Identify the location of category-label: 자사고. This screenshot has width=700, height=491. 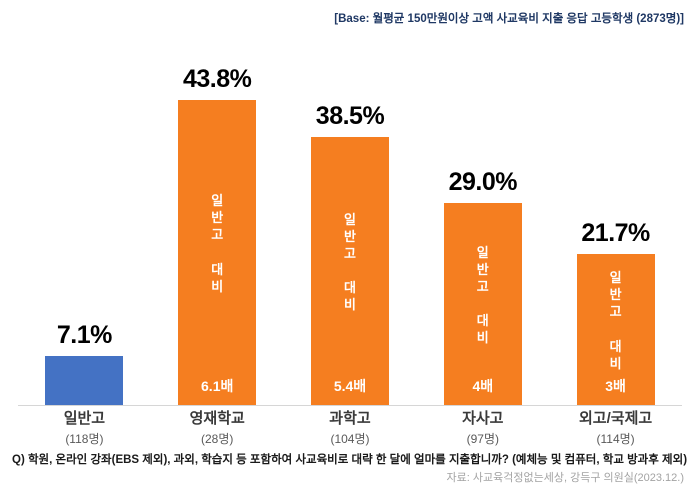
(483, 418).